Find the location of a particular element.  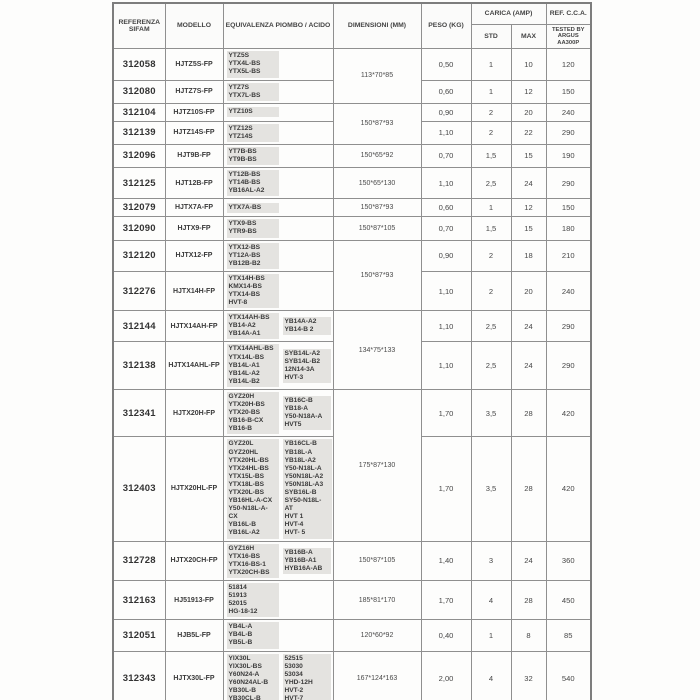

modello-cell: HJTZ5S-FP is located at coordinates (194, 64).